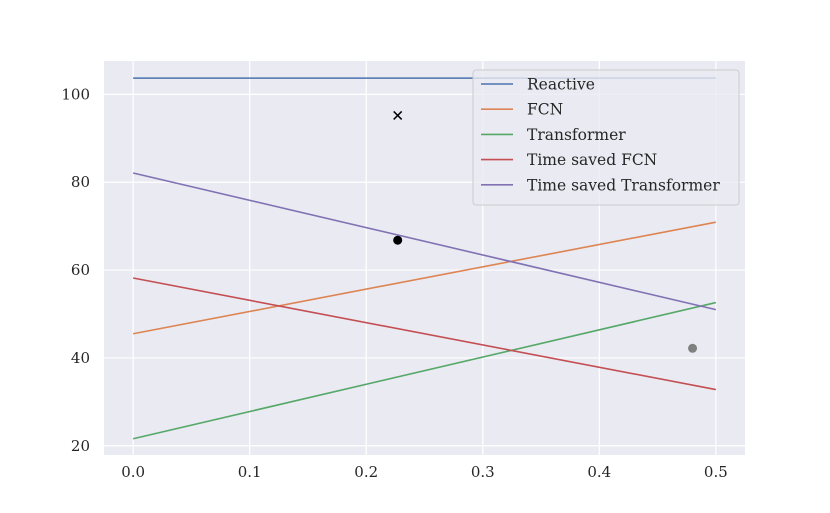 This screenshot has width=830, height=513. Describe the element at coordinates (80, 182) in the screenshot. I see `y-tick-label: 80` at that location.